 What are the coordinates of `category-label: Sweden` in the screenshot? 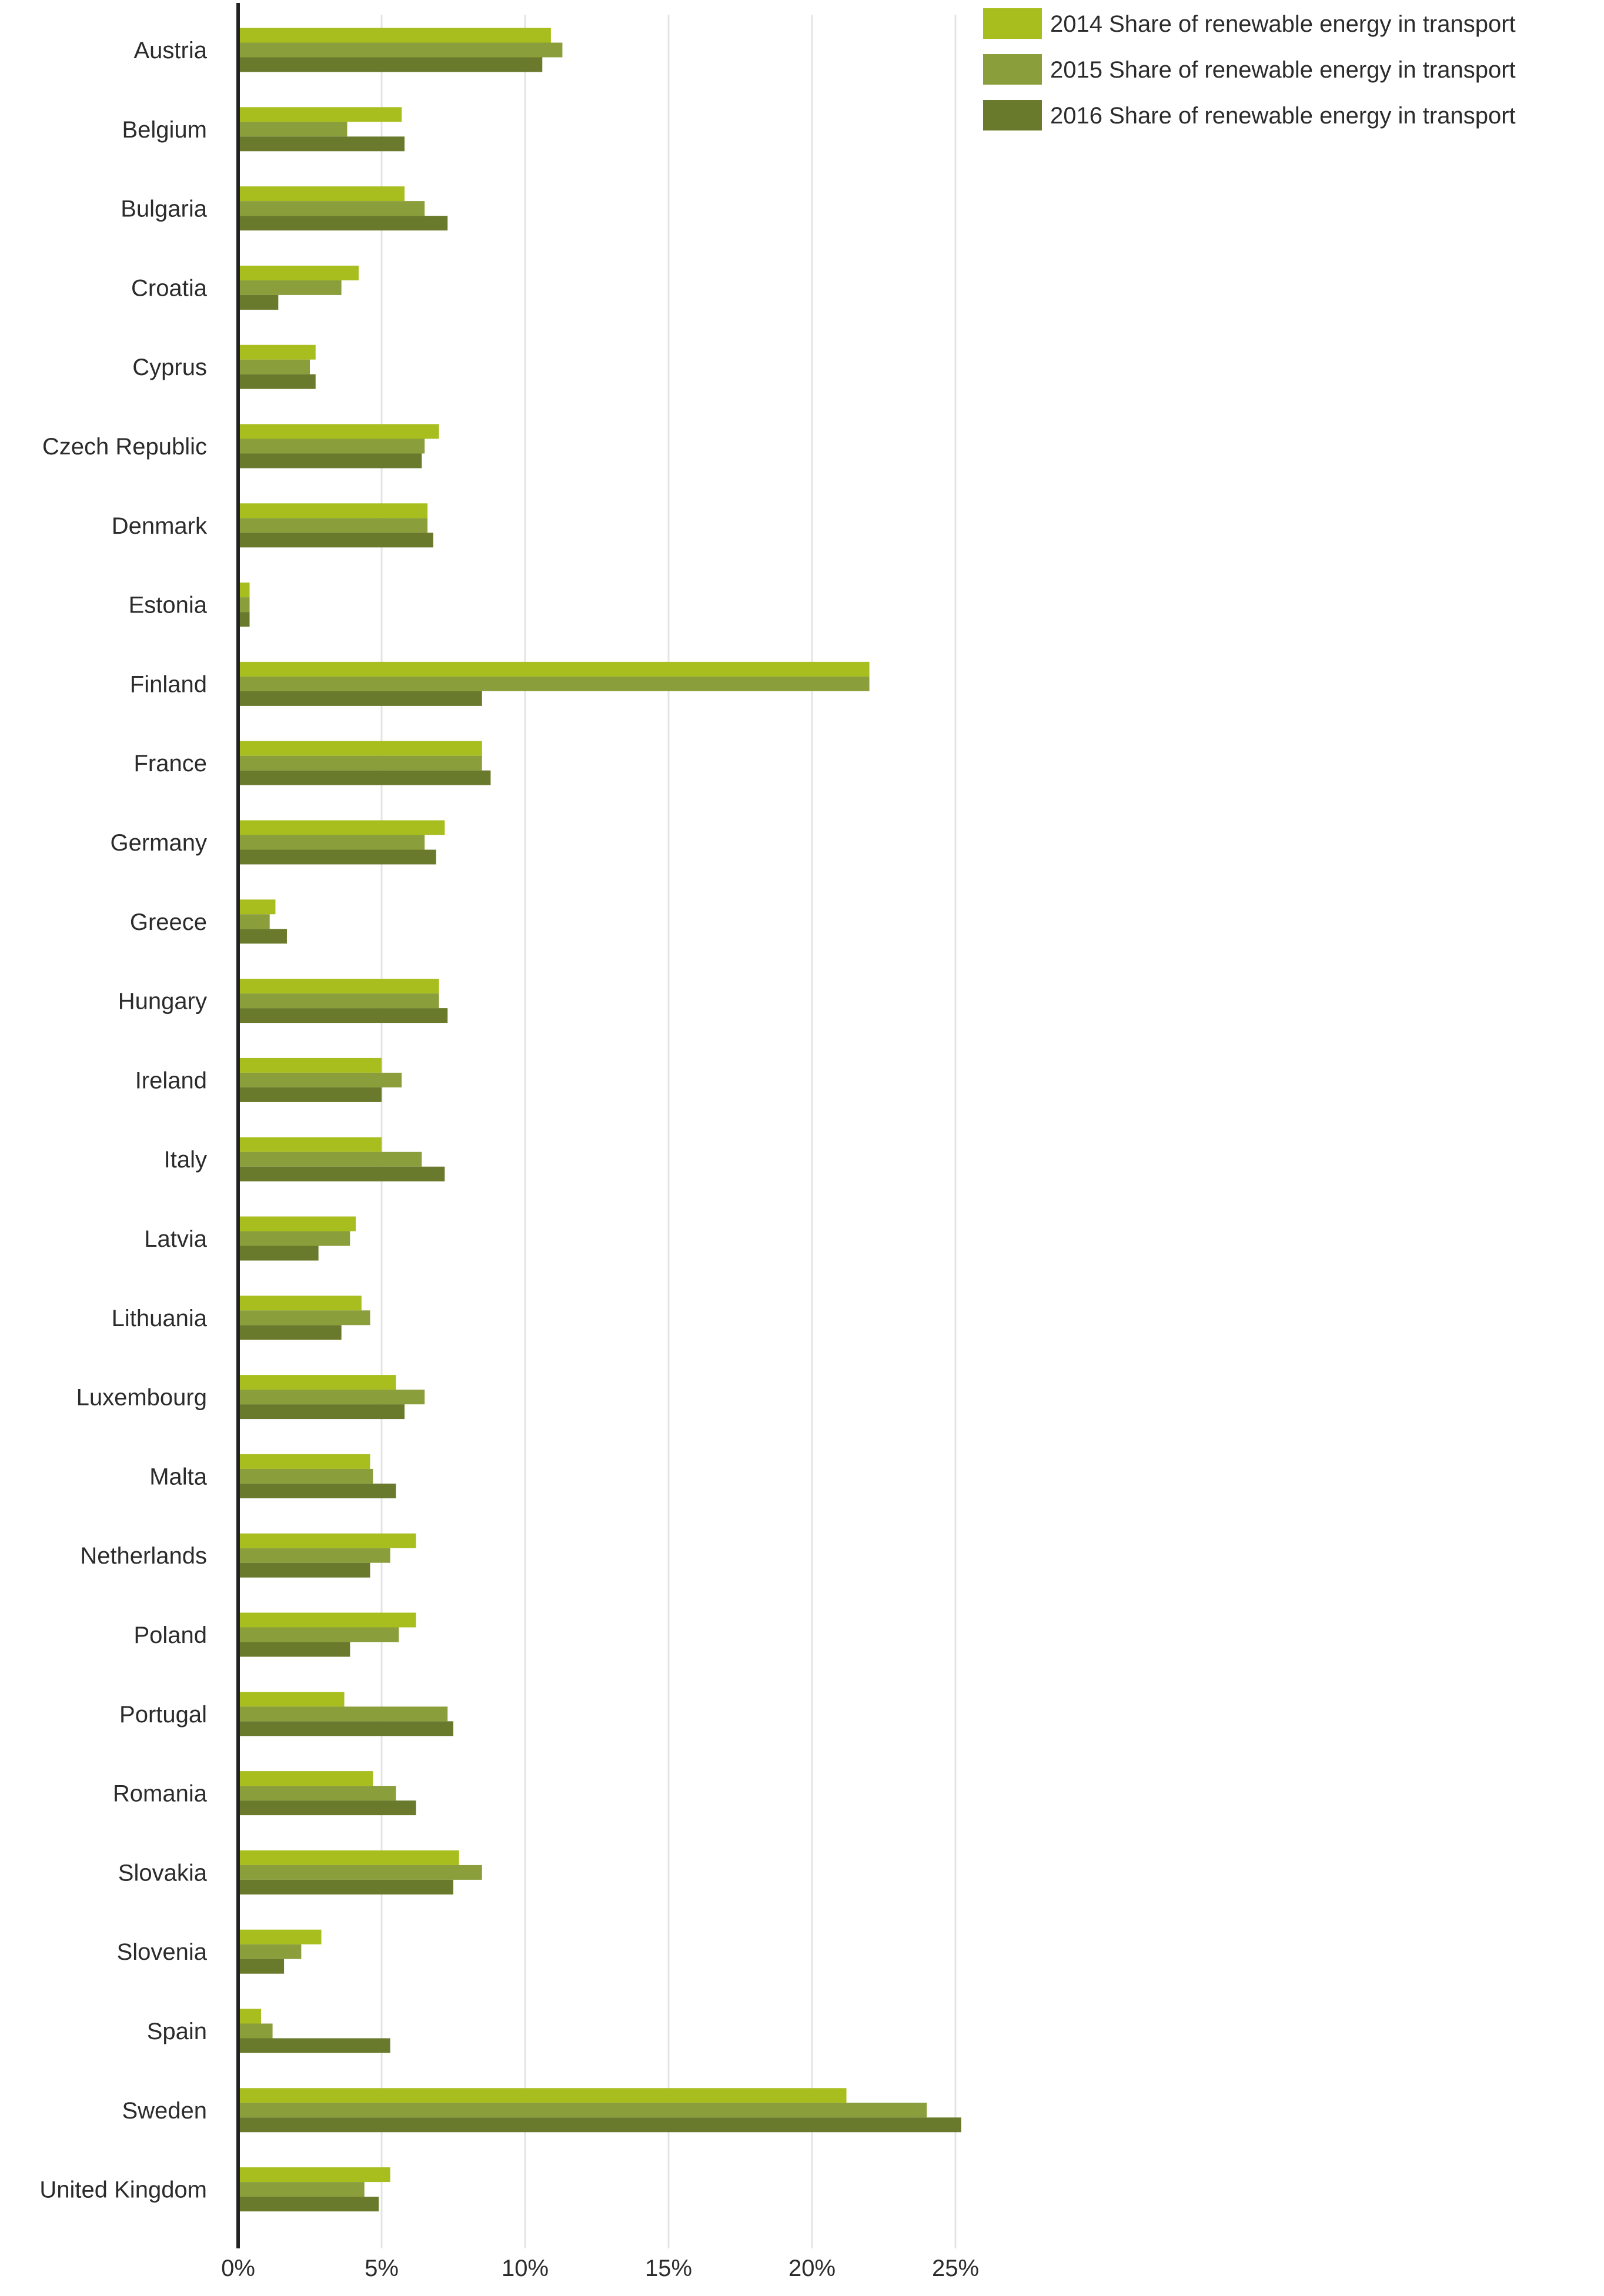 It's located at (164, 2111).